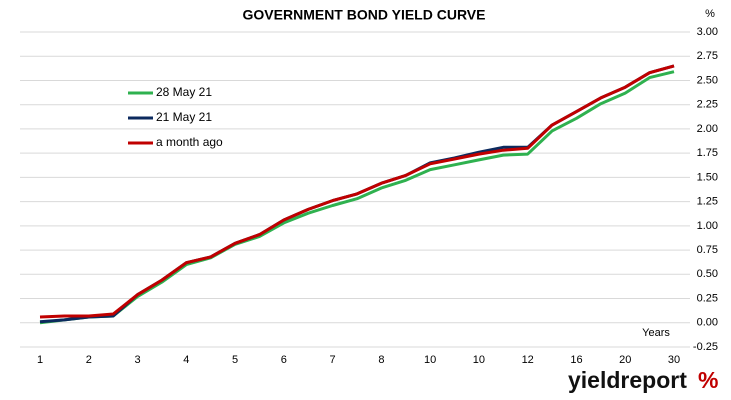 This screenshot has height=400, width=731. Describe the element at coordinates (710, 14) in the screenshot. I see `y-unit: %` at that location.